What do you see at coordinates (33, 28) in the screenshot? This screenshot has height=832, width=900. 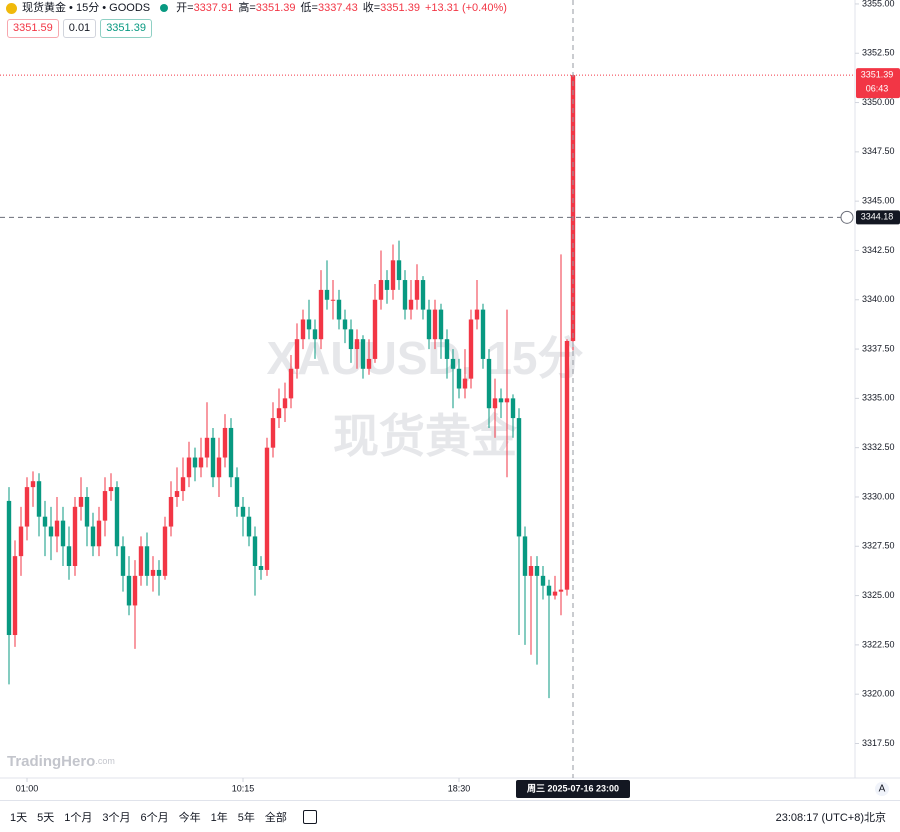 I see `bid: 3351.59` at bounding box center [33, 28].